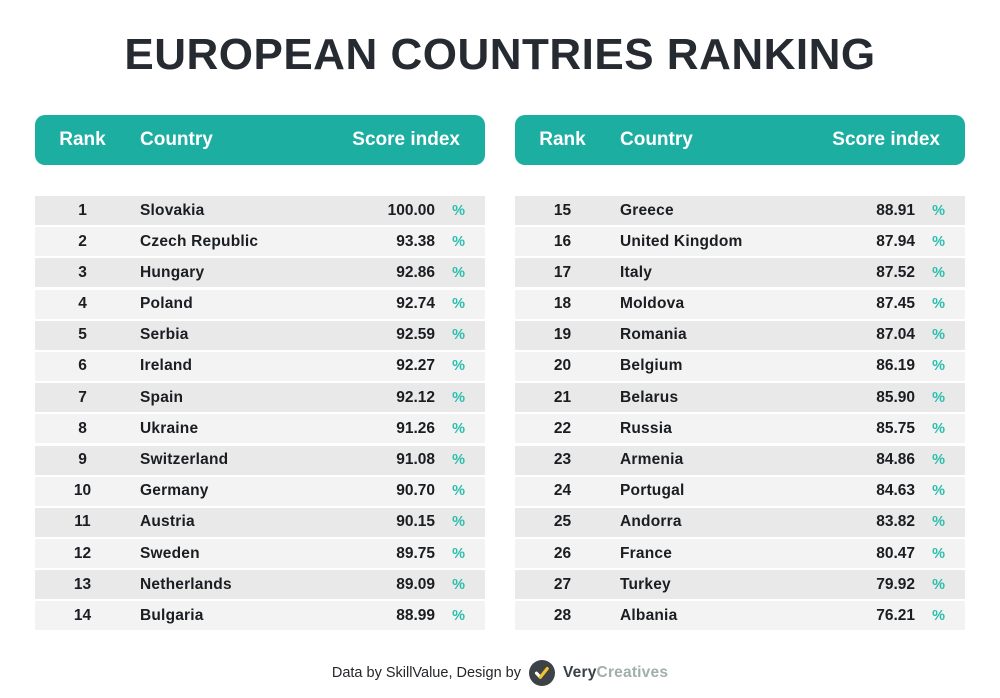  I want to click on table-row: 5 Serbia 92.59%, so click(260, 335).